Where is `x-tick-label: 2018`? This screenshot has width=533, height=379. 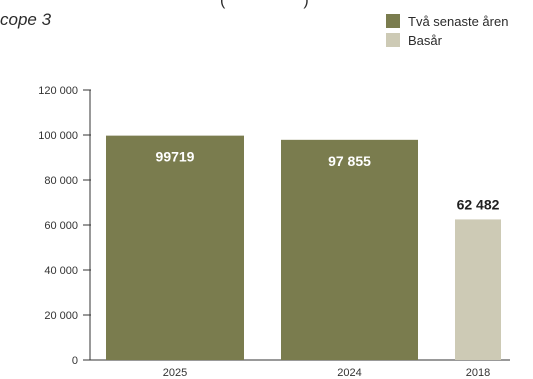
x-tick-label: 2018 is located at coordinates (478, 373).